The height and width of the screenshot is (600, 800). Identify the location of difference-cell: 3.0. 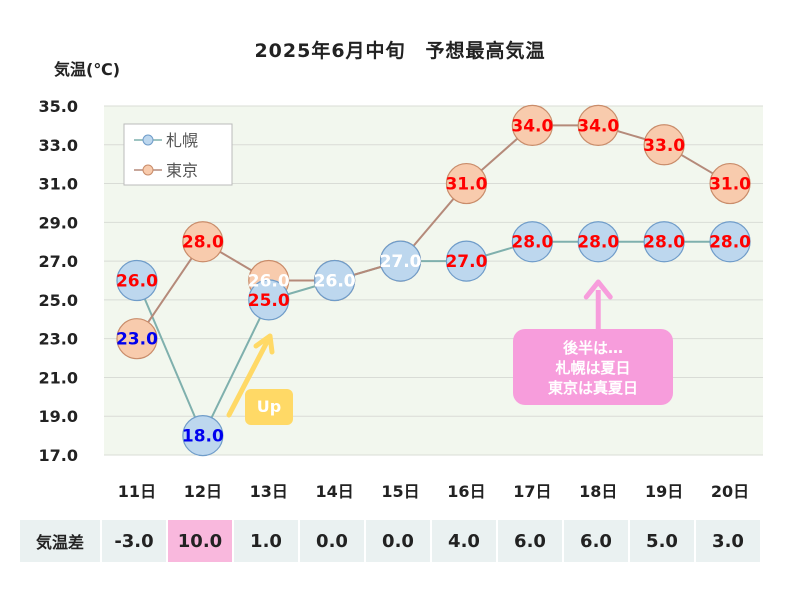
(728, 541).